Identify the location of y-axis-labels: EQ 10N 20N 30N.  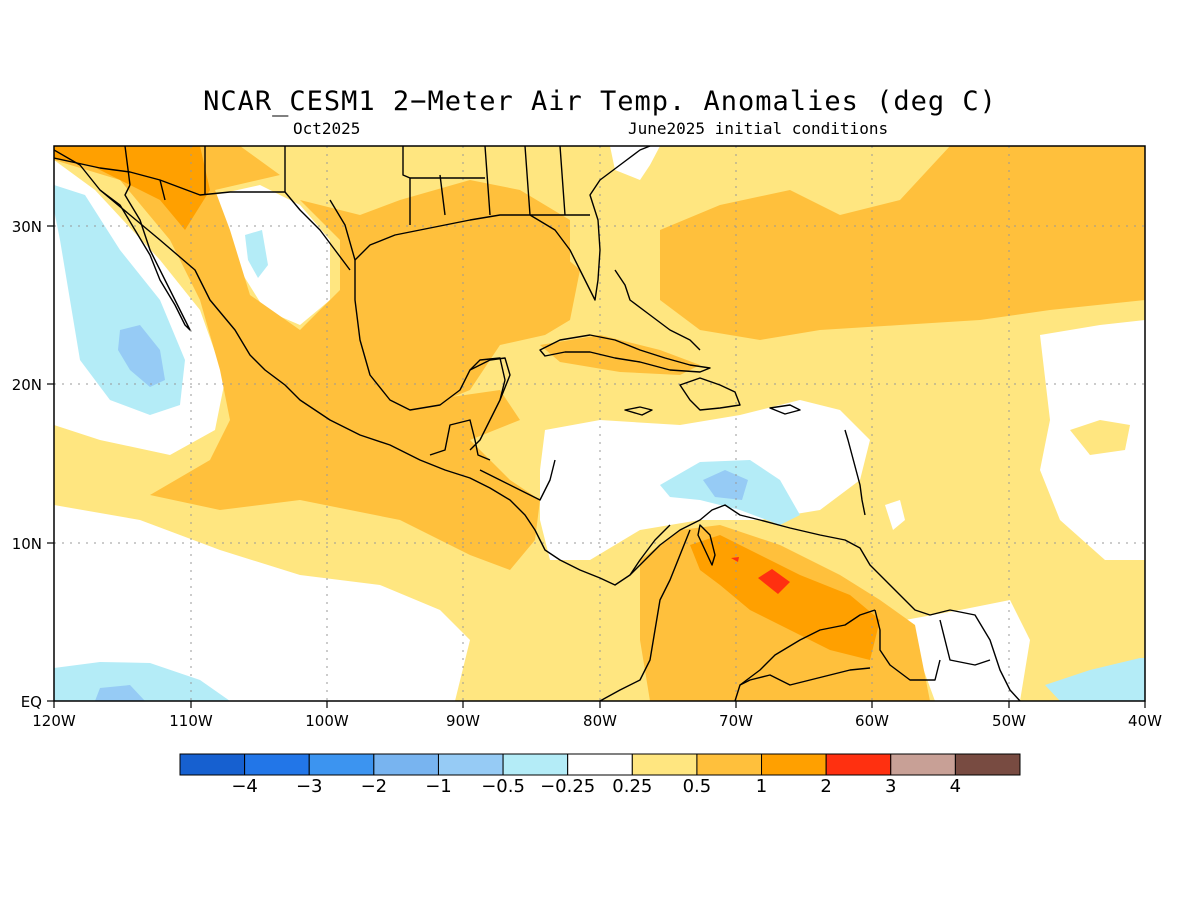
(27, 464).